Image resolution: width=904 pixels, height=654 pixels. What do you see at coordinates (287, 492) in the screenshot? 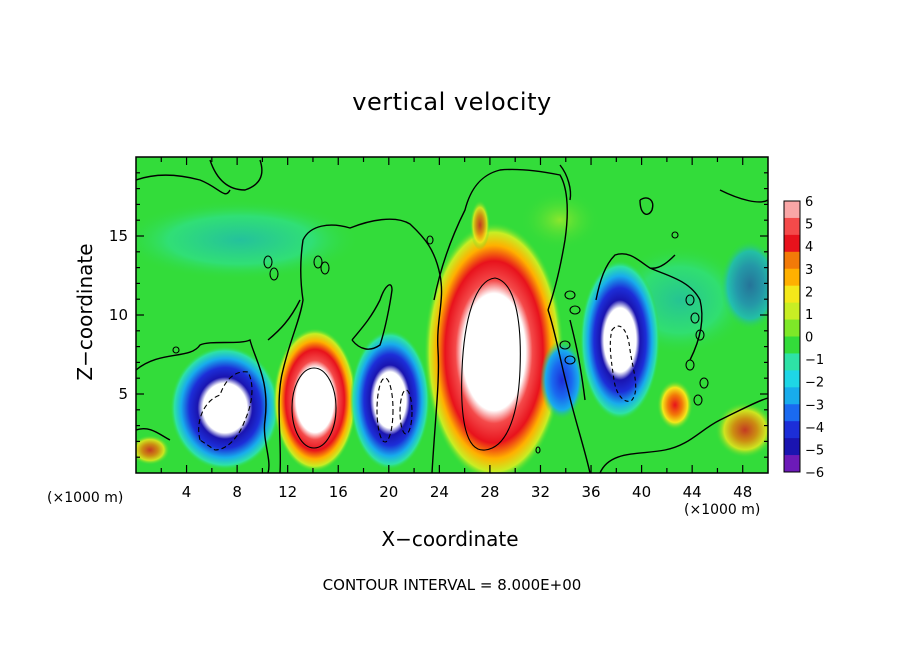
I see `x-tick-label: 12` at bounding box center [287, 492].